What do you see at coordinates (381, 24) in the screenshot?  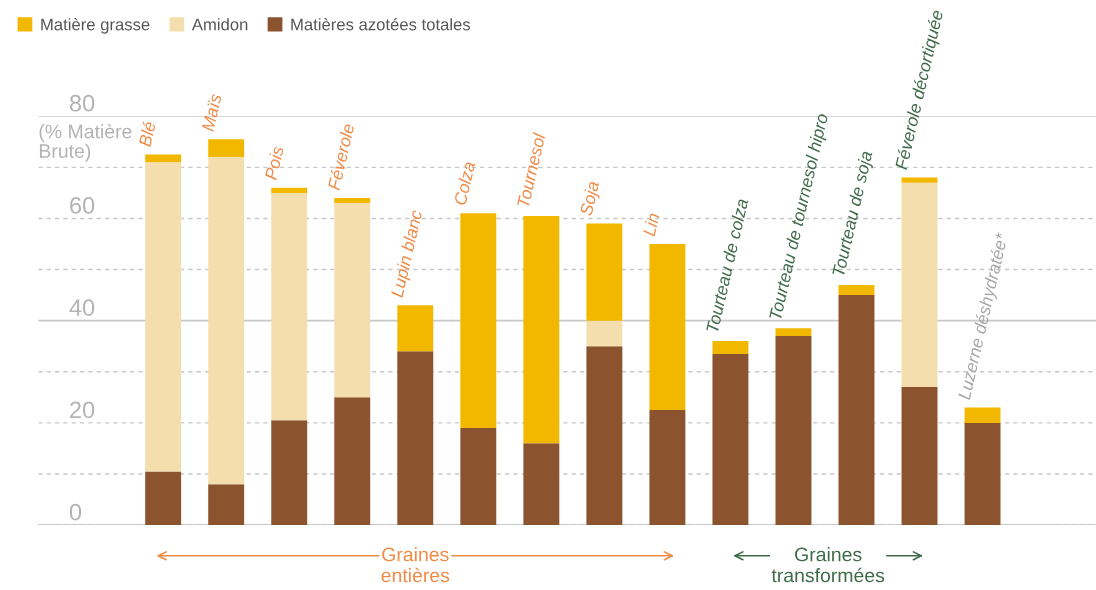 I see `legend-label: Matières azotées totales` at bounding box center [381, 24].